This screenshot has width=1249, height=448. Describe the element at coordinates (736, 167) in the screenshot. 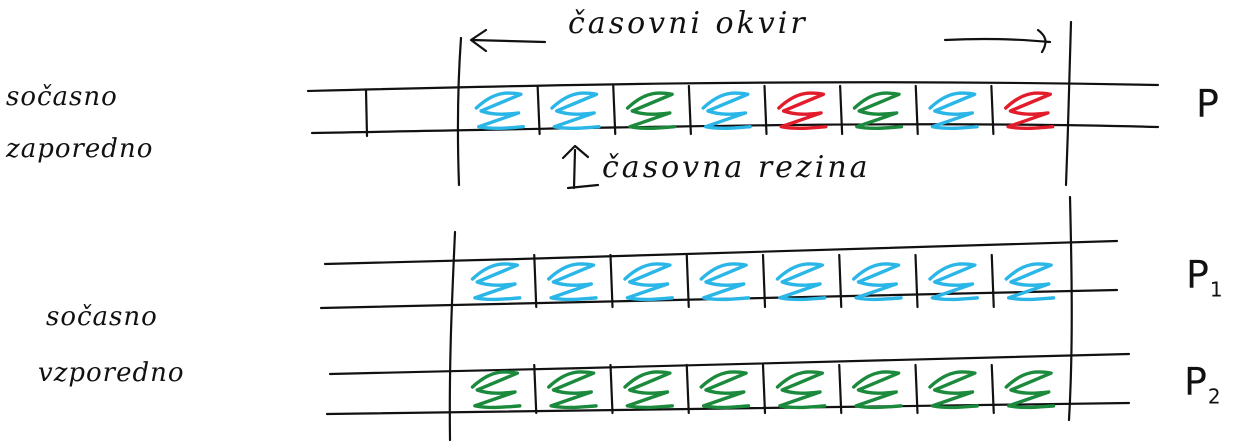

I see `time-slice-label: časovna rezina` at that location.